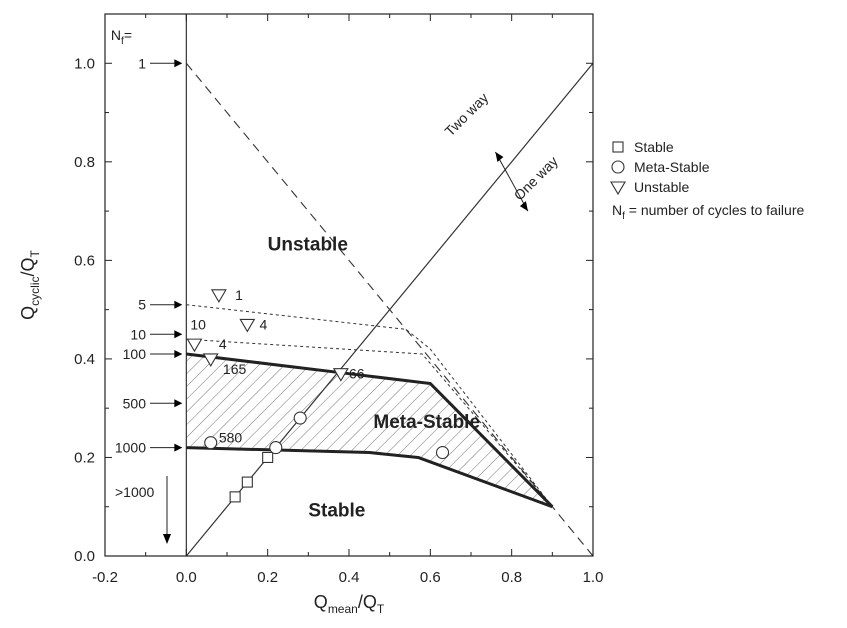 This screenshot has height=628, width=847. I want to click on x-tick-label-6: 1.0, so click(593, 577).